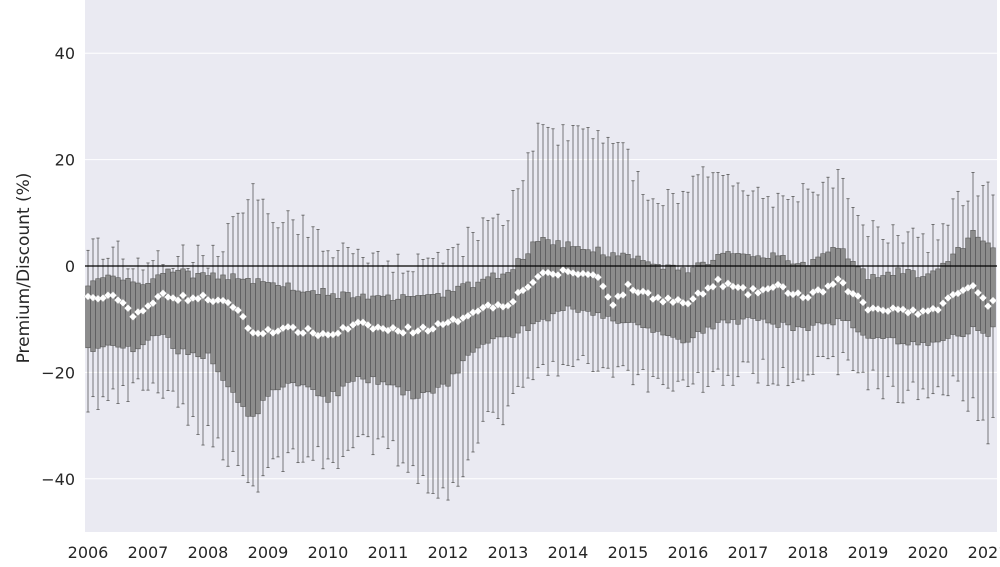 The width and height of the screenshot is (1000, 567). Describe the element at coordinates (208, 552) in the screenshot. I see `x-tick-label: 2008` at that location.